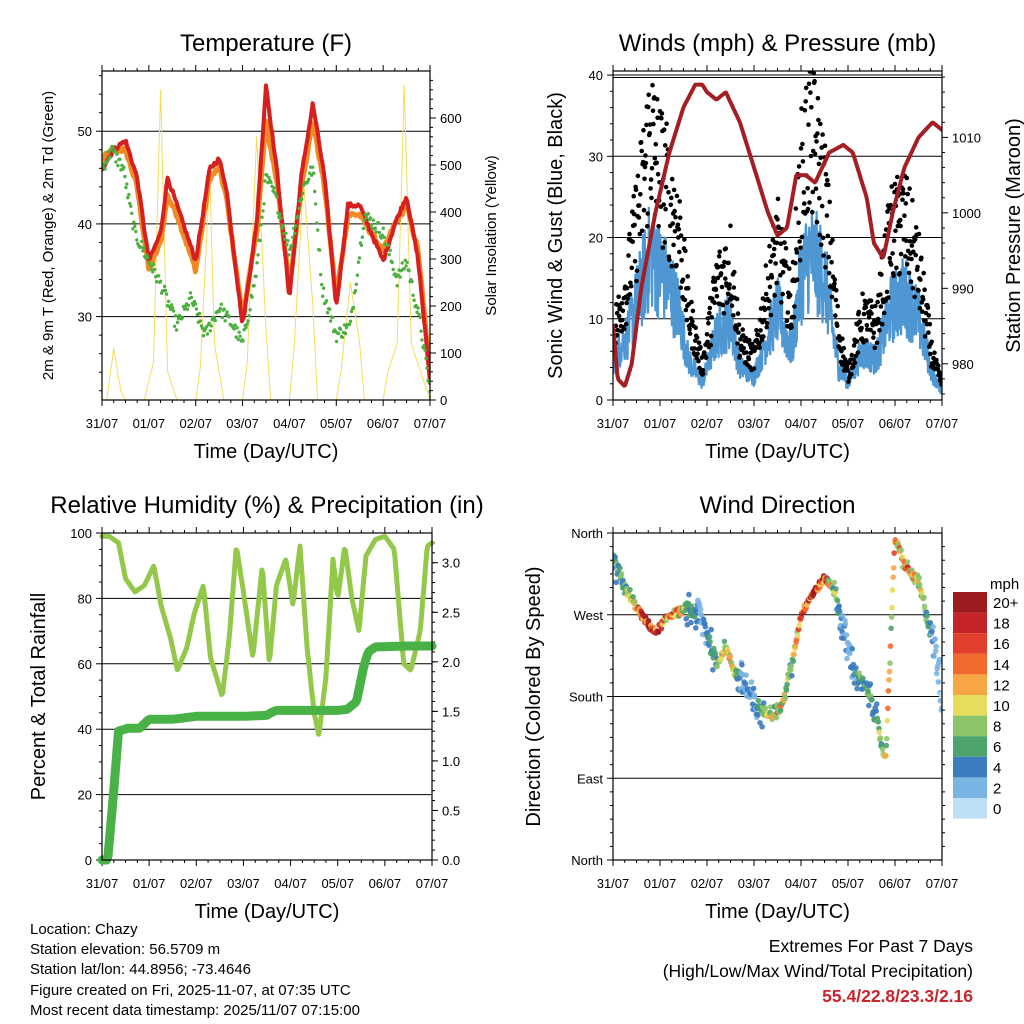 The height and width of the screenshot is (1024, 1024). Describe the element at coordinates (596, 238) in the screenshot. I see `y-tick-label: 20` at that location.